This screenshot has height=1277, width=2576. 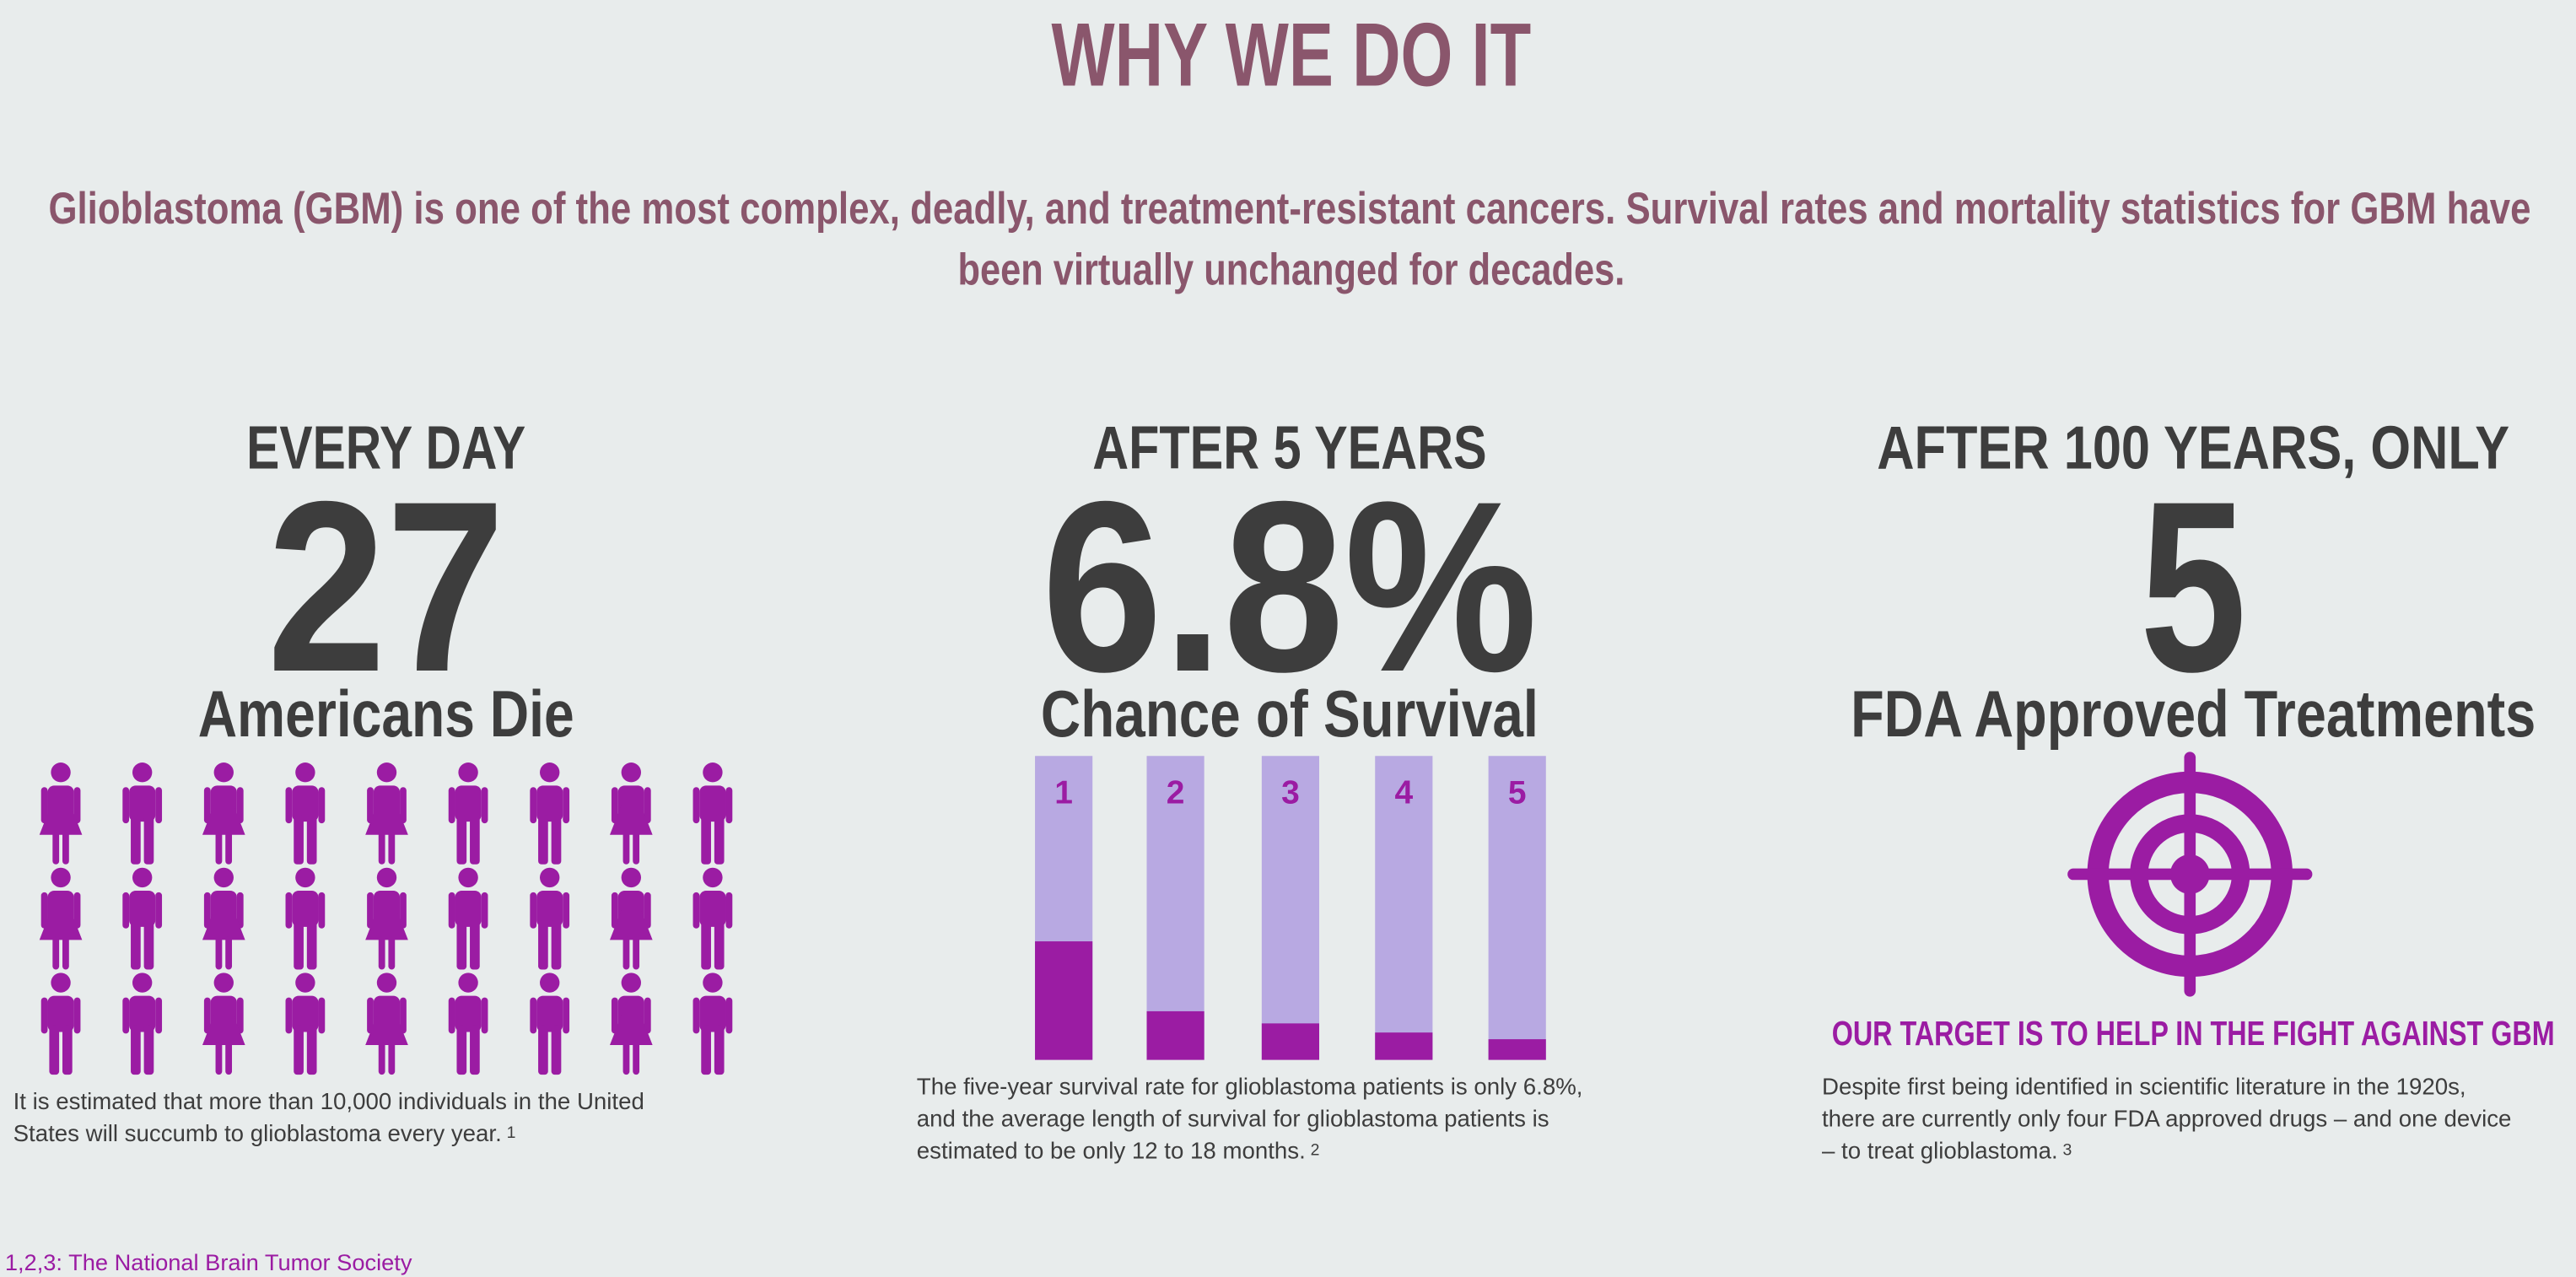 I want to click on stat-label: Americans Die, so click(x=386, y=713).